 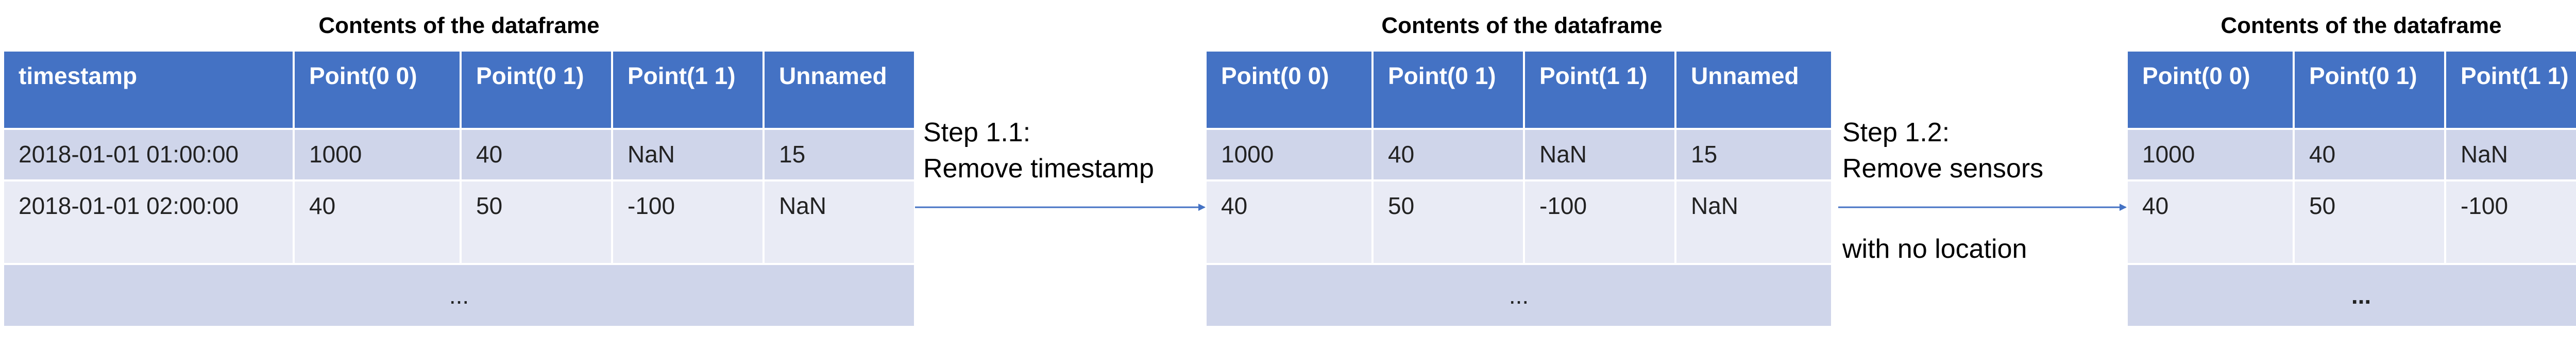 I want to click on step-1-2-continuation: with no location, so click(x=1934, y=249).